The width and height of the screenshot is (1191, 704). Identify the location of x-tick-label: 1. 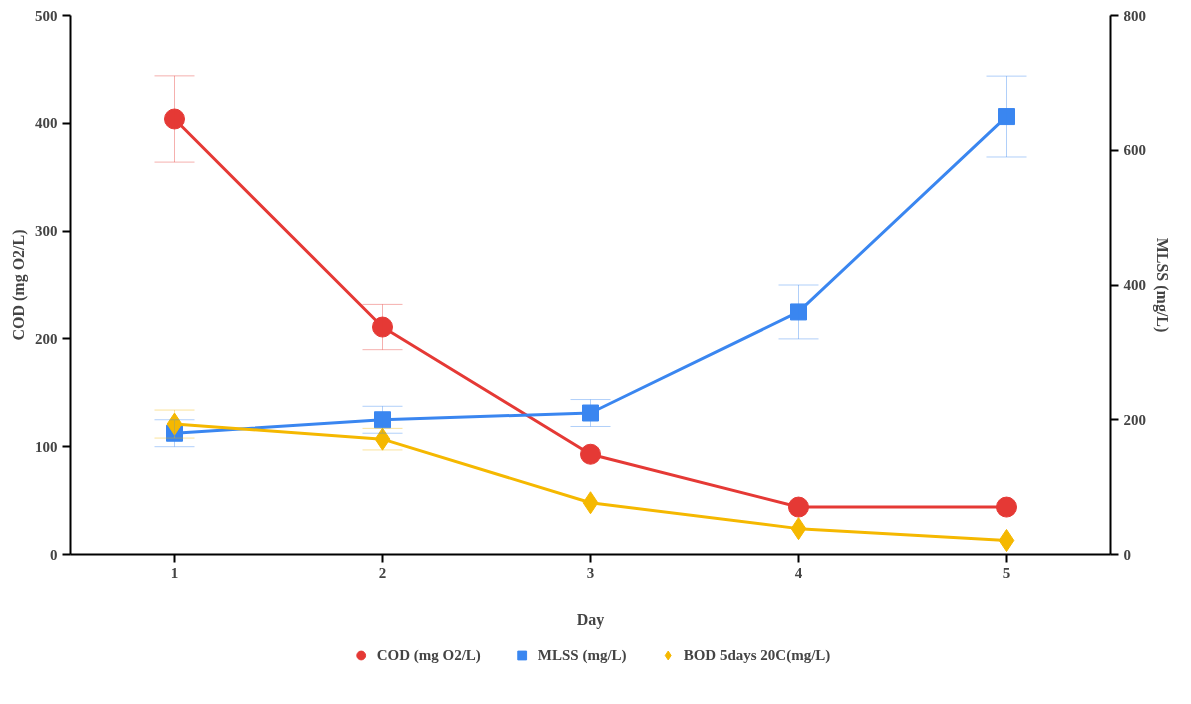
(174, 572).